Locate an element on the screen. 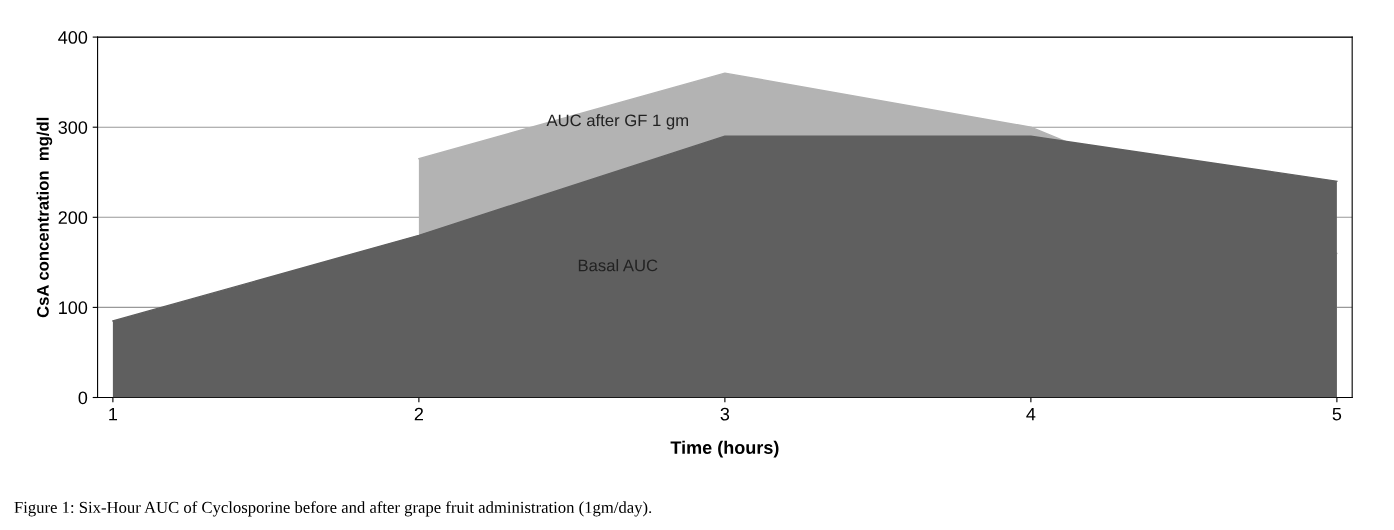  series-label: Basal AUC is located at coordinates (618, 265).